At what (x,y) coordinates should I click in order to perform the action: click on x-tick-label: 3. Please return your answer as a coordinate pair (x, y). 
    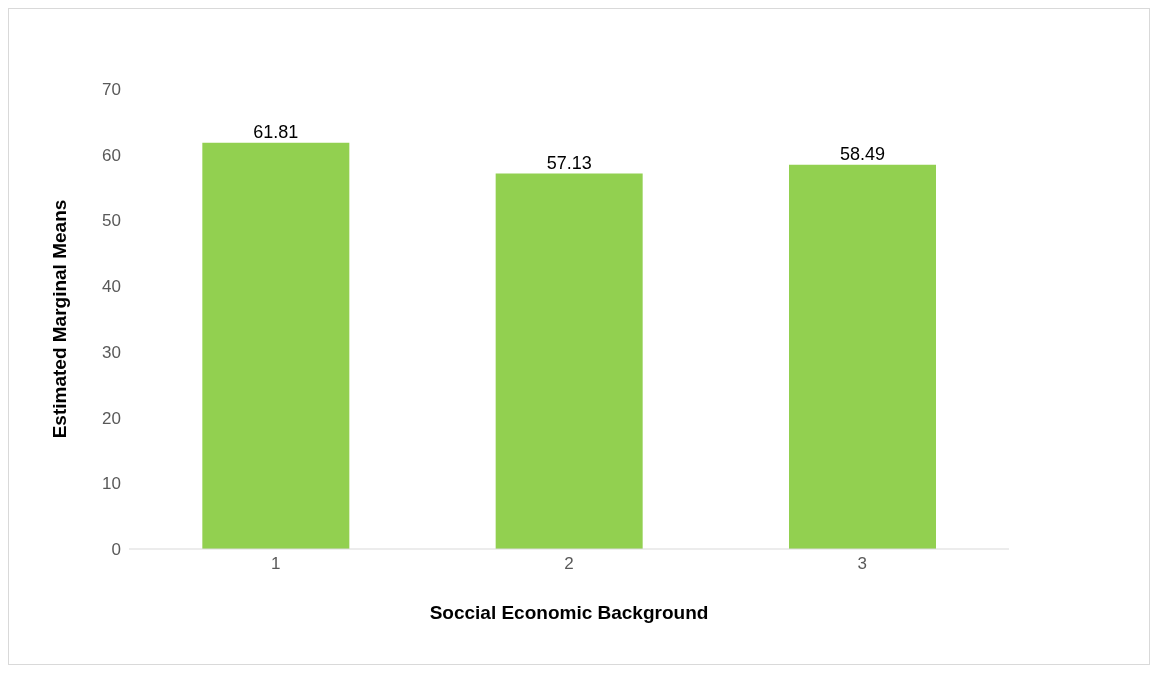
    Looking at the image, I should click on (862, 564).